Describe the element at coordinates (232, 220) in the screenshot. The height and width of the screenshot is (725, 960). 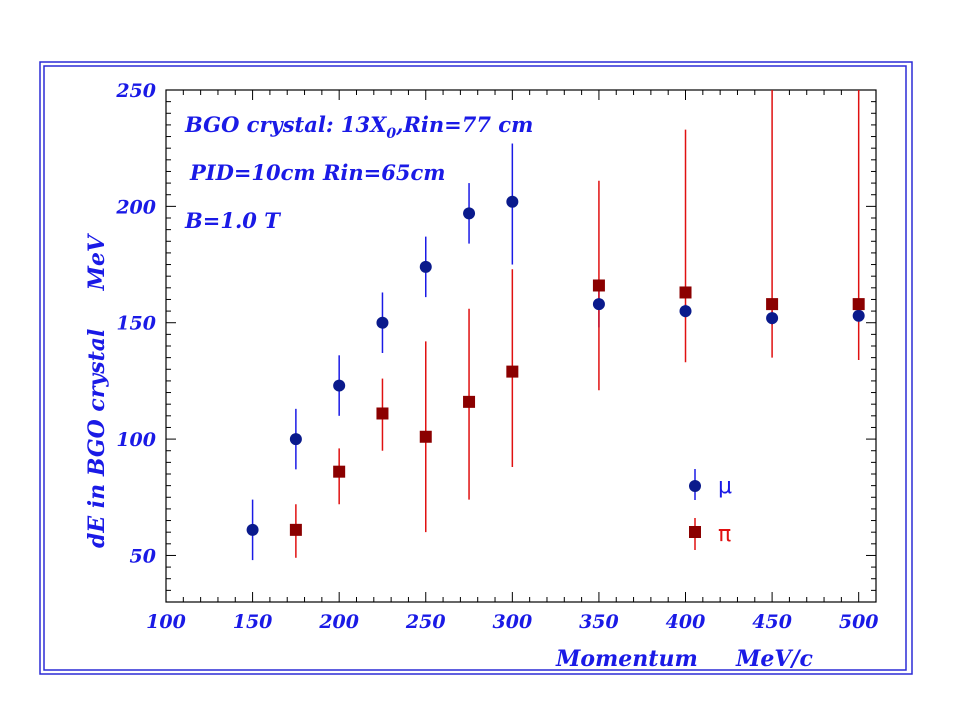
I see `annotation-line3: B=1.0 T` at that location.